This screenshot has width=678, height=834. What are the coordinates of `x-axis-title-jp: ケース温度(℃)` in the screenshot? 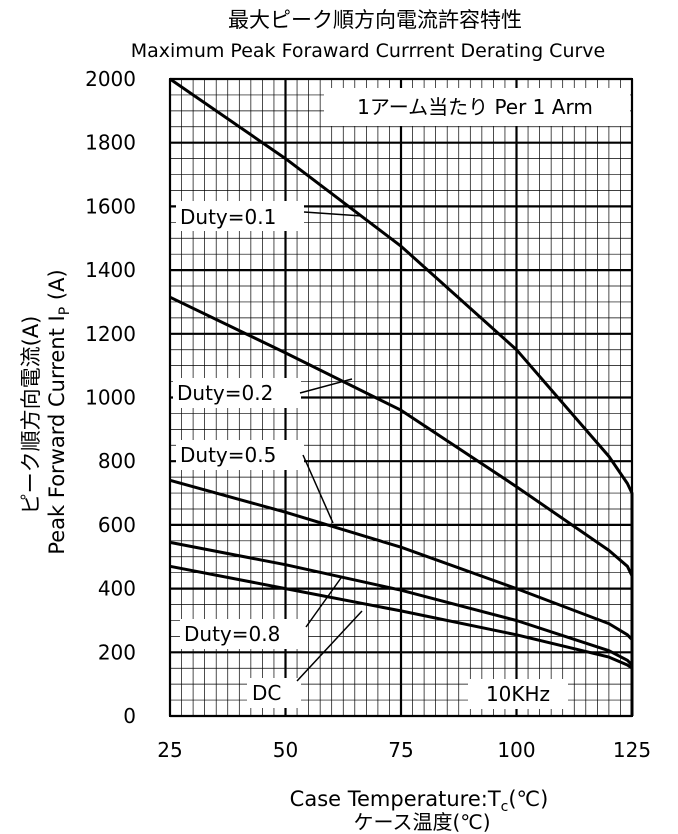 It's located at (421, 822).